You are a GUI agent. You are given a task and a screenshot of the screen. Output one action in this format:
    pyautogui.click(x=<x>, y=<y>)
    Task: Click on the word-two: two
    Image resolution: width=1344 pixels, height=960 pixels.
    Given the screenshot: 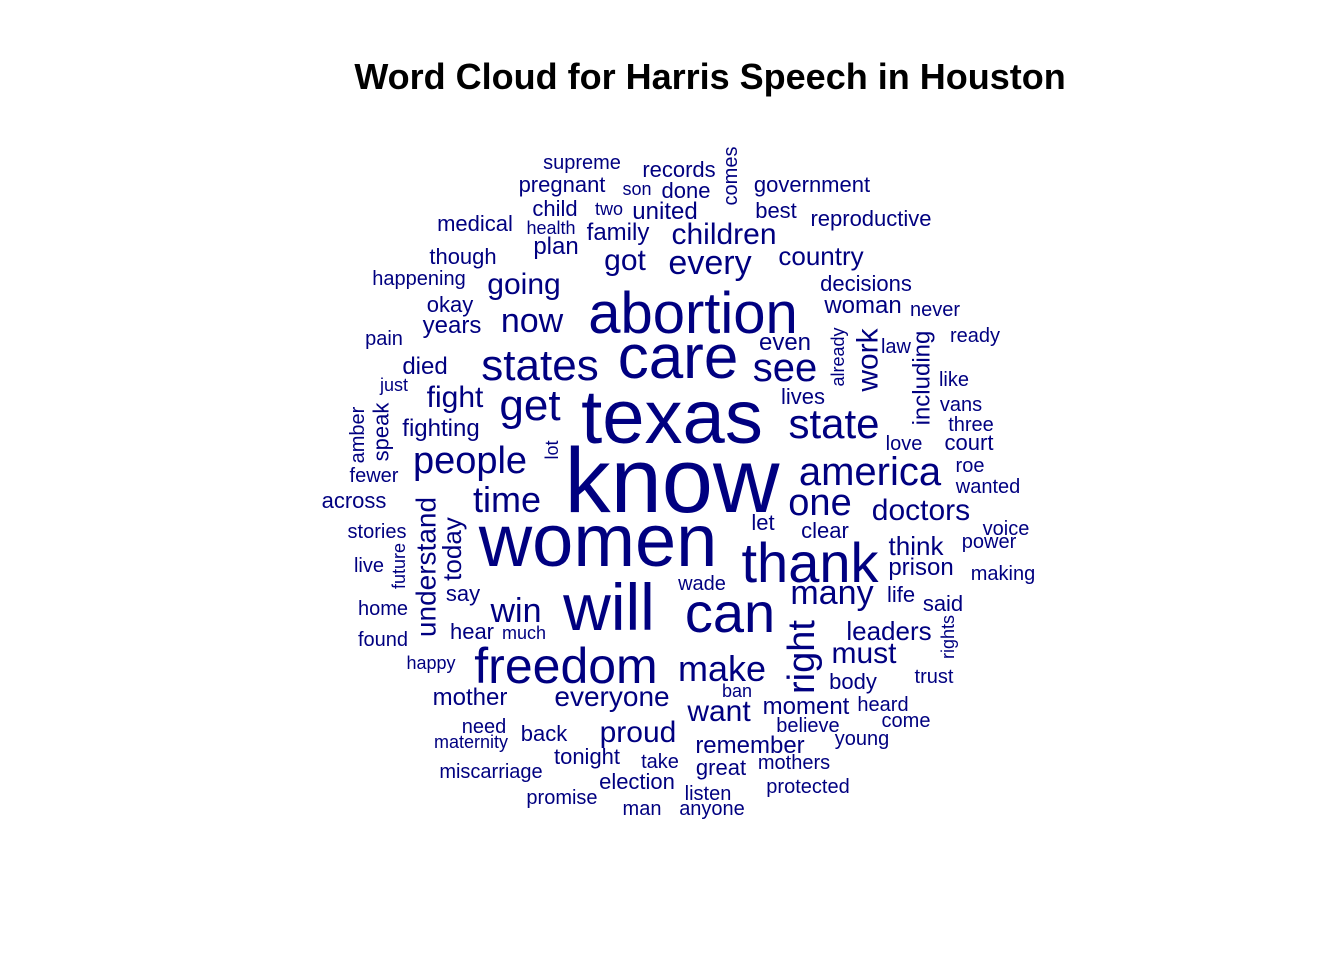 What is the action you would take?
    pyautogui.click(x=609, y=209)
    